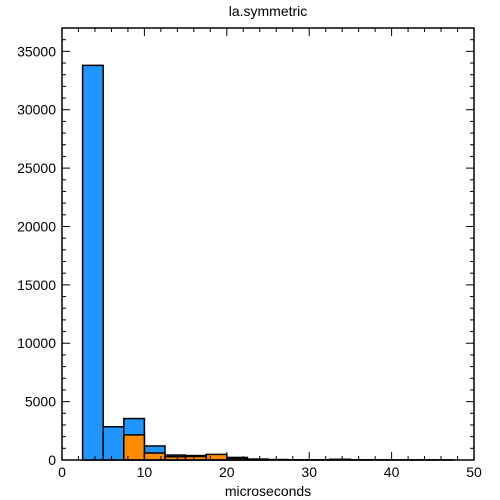 This screenshot has width=500, height=500. I want to click on x-tick-label-4: 40, so click(392, 472).